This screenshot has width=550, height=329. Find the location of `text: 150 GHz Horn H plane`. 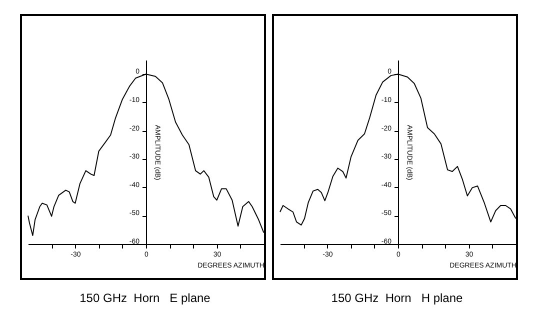

text: 150 GHz Horn H plane is located at coordinates (397, 298).